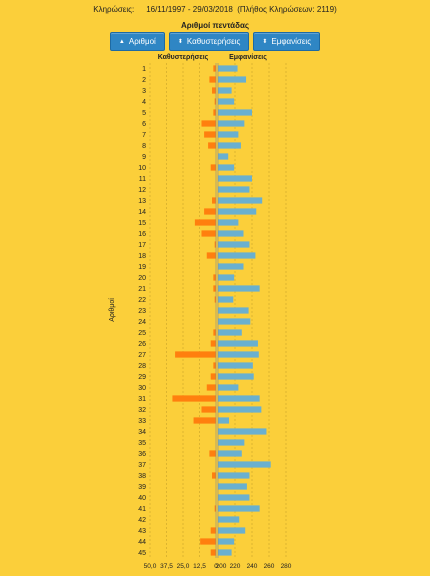 This screenshot has width=430, height=576. I want to click on category-label: 5, so click(144, 113).